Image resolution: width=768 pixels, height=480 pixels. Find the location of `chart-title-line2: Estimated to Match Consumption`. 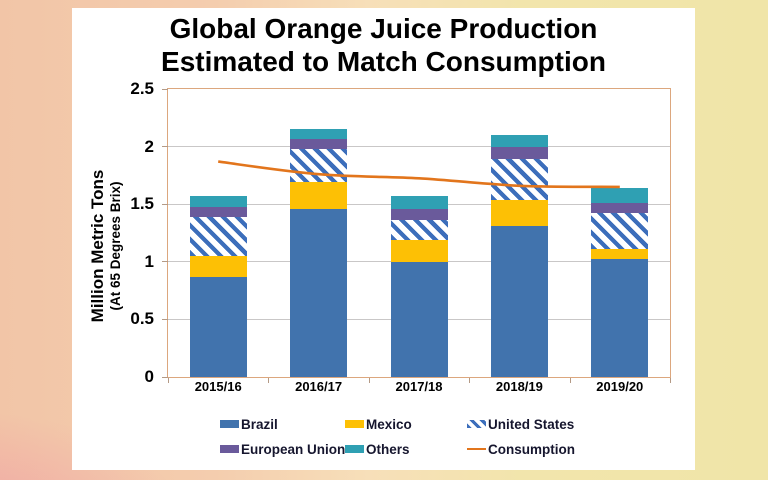

chart-title-line2: Estimated to Match Consumption is located at coordinates (383, 61).